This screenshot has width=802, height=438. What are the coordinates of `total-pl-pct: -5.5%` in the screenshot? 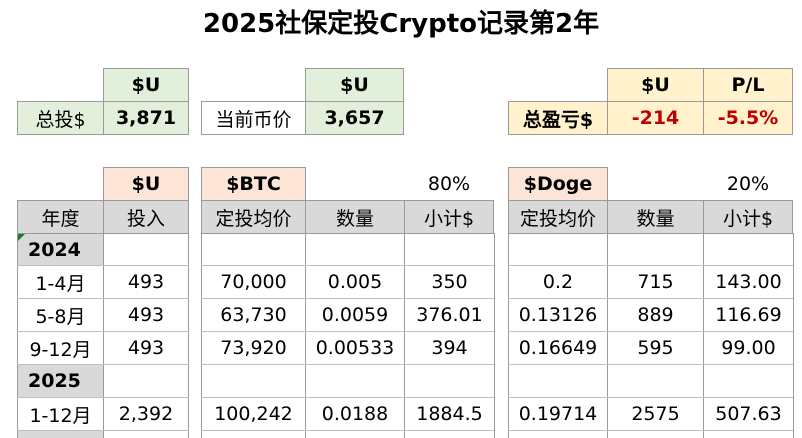 It's located at (748, 118).